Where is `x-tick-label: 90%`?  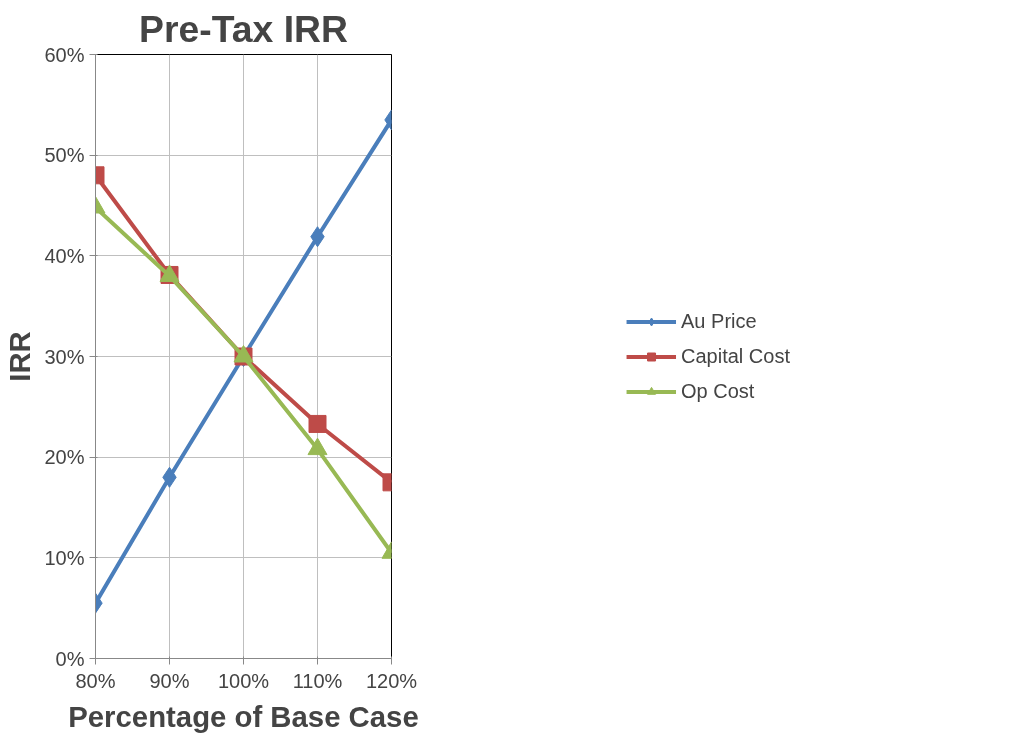 x-tick-label: 90% is located at coordinates (169, 680).